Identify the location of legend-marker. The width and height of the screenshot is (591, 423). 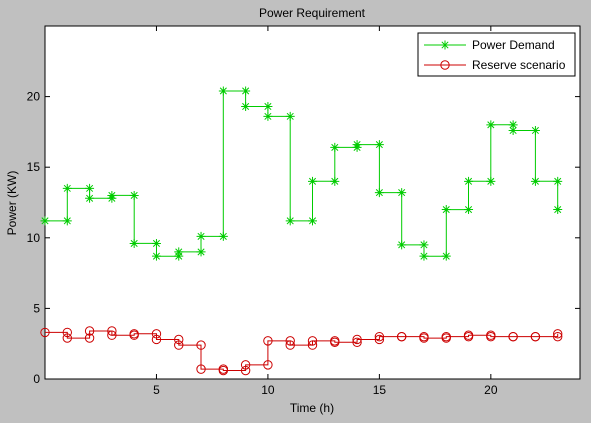
(445, 65).